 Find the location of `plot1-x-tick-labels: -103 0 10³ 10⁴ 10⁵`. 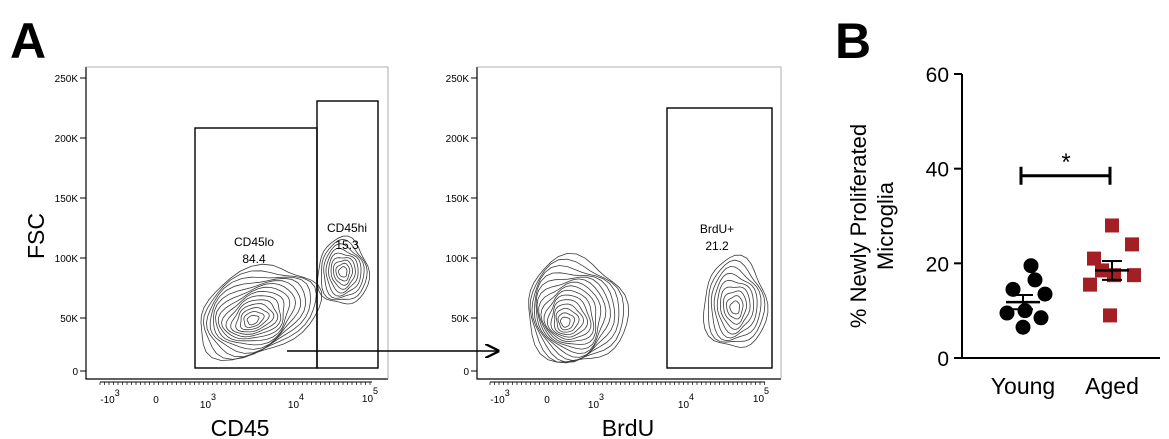

plot1-x-tick-labels: -103 0 10³ 10⁴ 10⁵ is located at coordinates (239, 398).